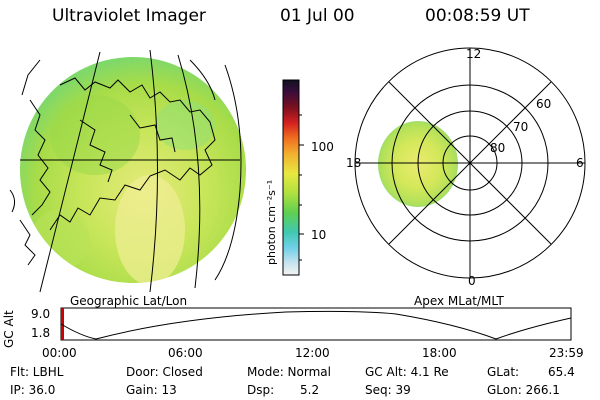  Describe the element at coordinates (503, 372) in the screenshot. I see `info-glat: GLat:` at that location.